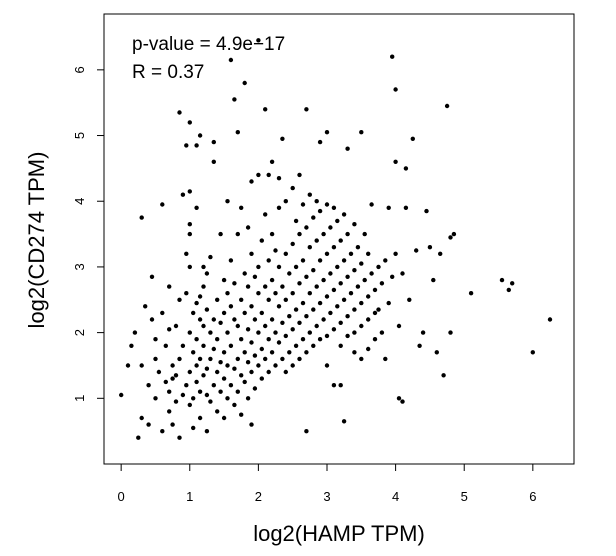 Image resolution: width=616 pixels, height=556 pixels. I want to click on r-annotation: R = 0.37, so click(168, 72).